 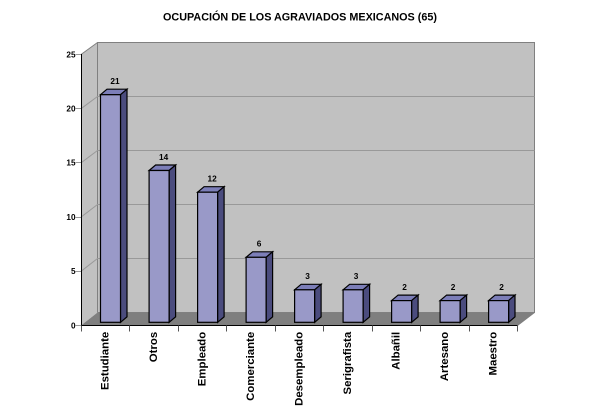 I want to click on svg-text: Estudiante, so click(x=105, y=361).